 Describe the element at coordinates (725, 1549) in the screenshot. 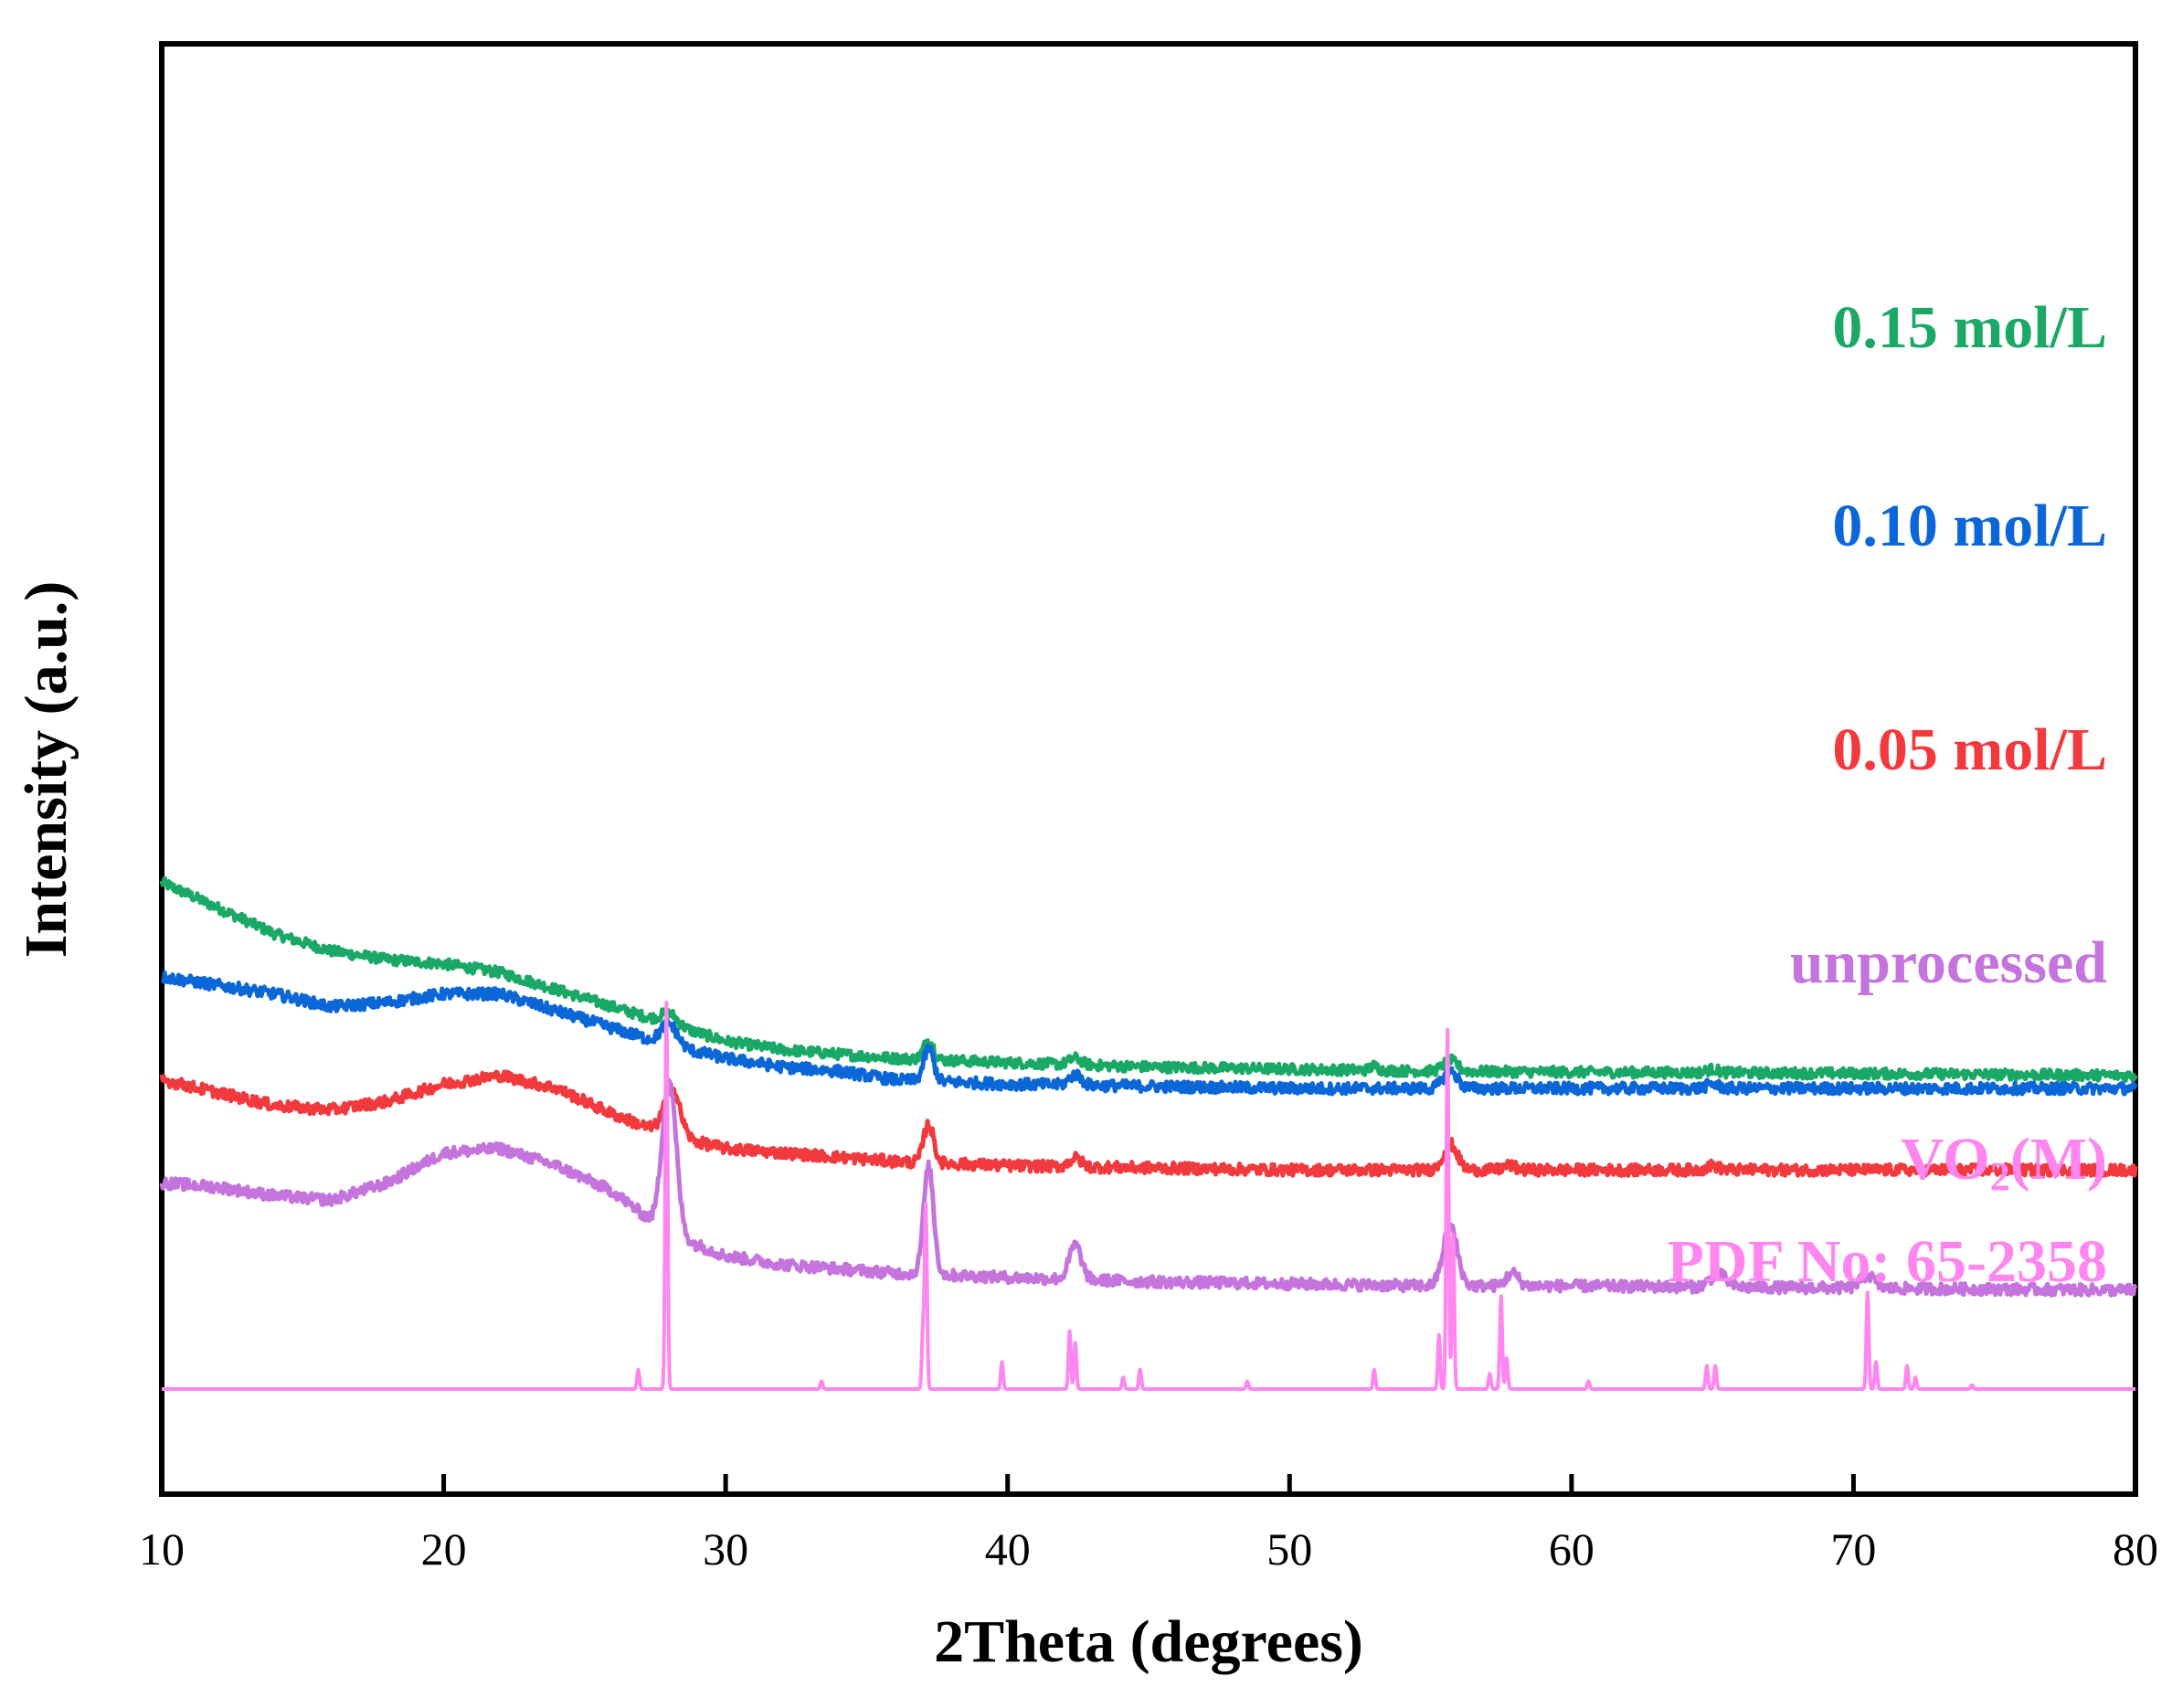

I see `x-tick-label: 30` at that location.